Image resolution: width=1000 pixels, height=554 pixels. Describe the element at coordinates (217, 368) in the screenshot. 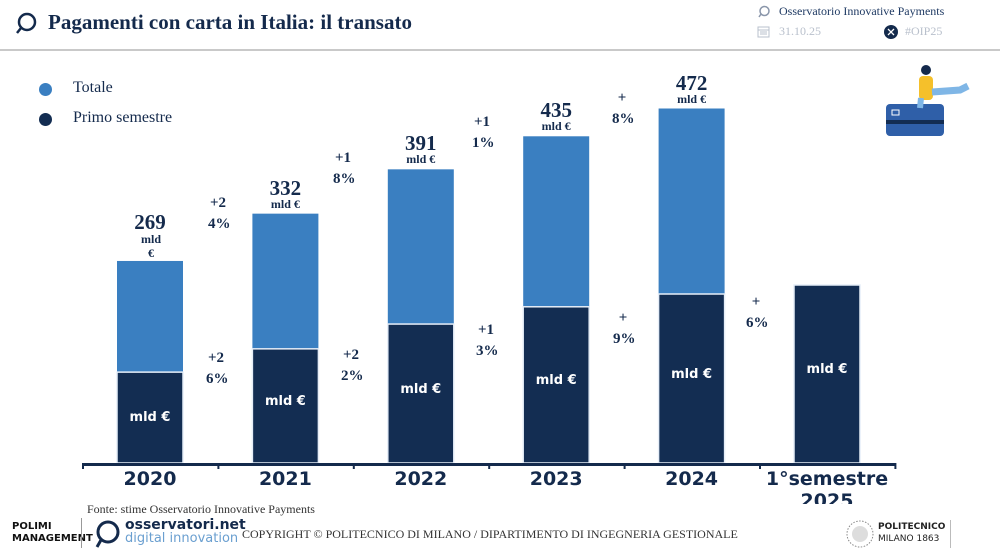

I see `growth-label-primo-semestre: +26%` at that location.